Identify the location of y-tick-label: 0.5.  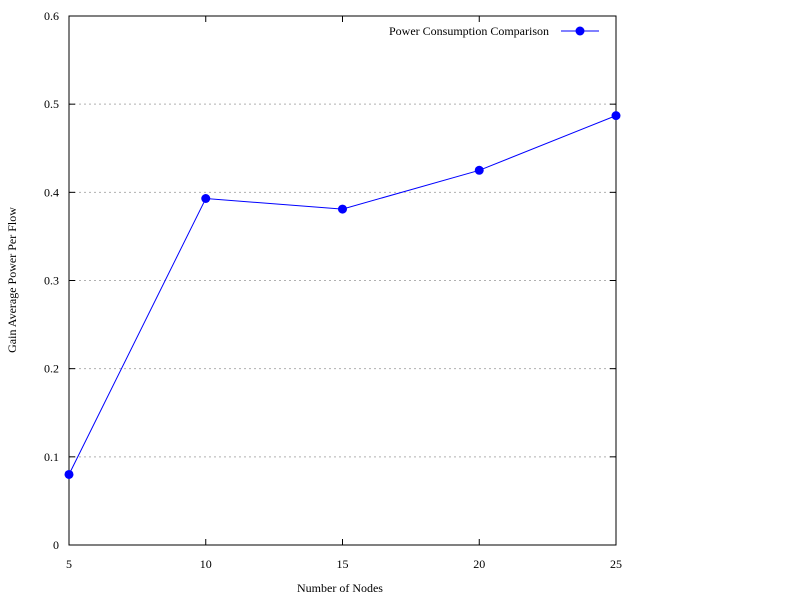
(51, 104).